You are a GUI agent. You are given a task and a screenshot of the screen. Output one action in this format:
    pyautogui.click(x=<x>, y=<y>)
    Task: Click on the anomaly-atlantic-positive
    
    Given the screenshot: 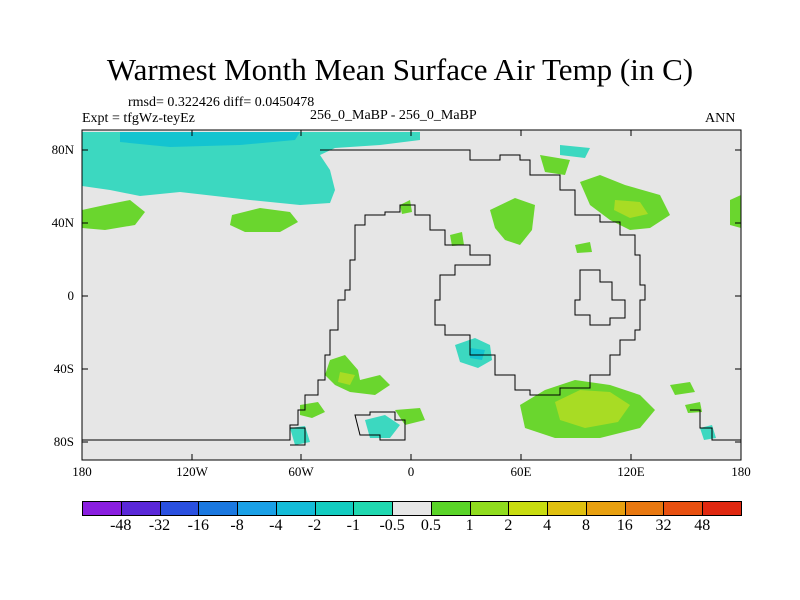 What is the action you would take?
    pyautogui.click(x=312, y=410)
    